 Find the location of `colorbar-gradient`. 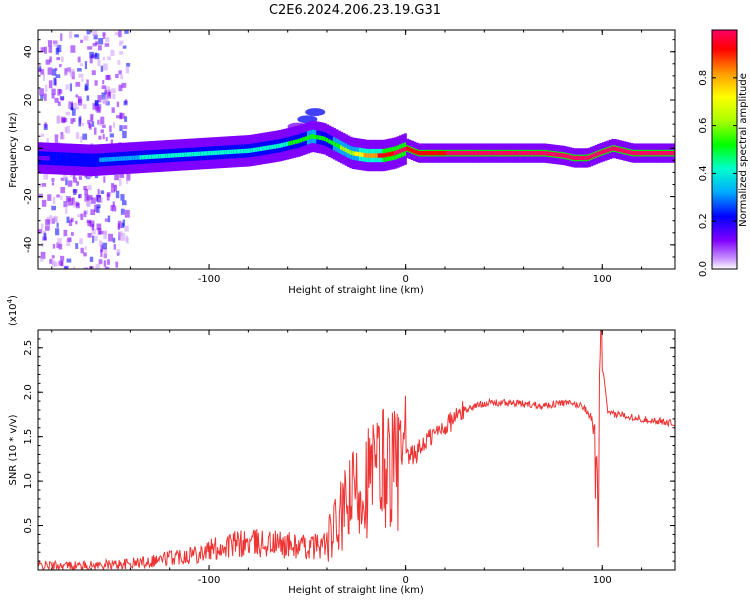

colorbar-gradient is located at coordinates (724, 149).